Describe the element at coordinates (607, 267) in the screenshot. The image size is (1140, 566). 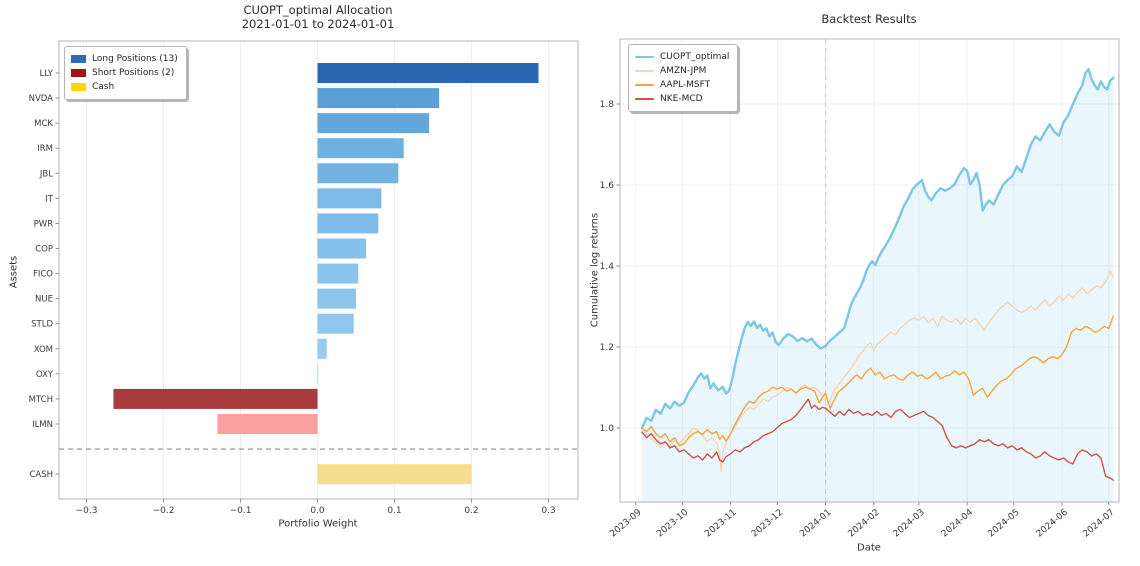
I see `y-tick-label: 1.4` at that location.